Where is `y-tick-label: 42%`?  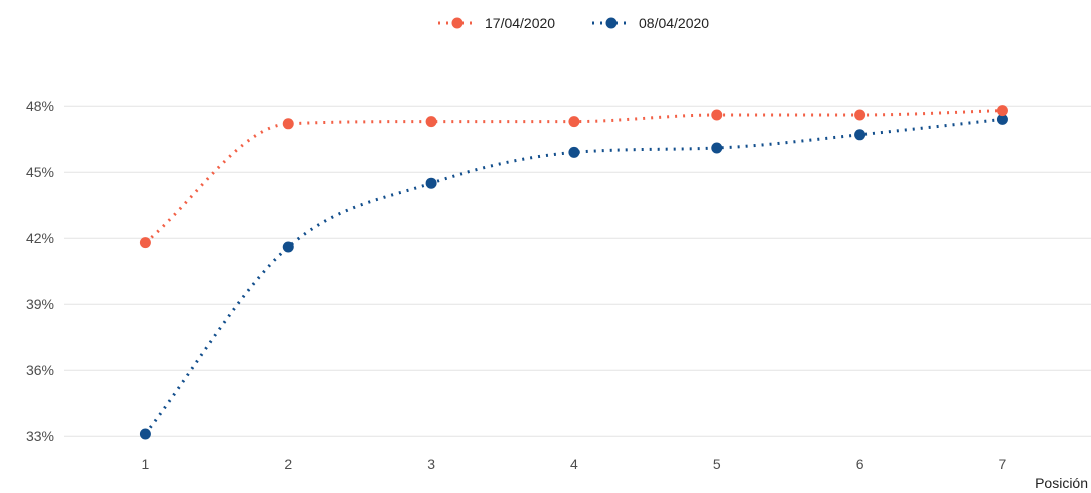
y-tick-label: 42% is located at coordinates (40, 238).